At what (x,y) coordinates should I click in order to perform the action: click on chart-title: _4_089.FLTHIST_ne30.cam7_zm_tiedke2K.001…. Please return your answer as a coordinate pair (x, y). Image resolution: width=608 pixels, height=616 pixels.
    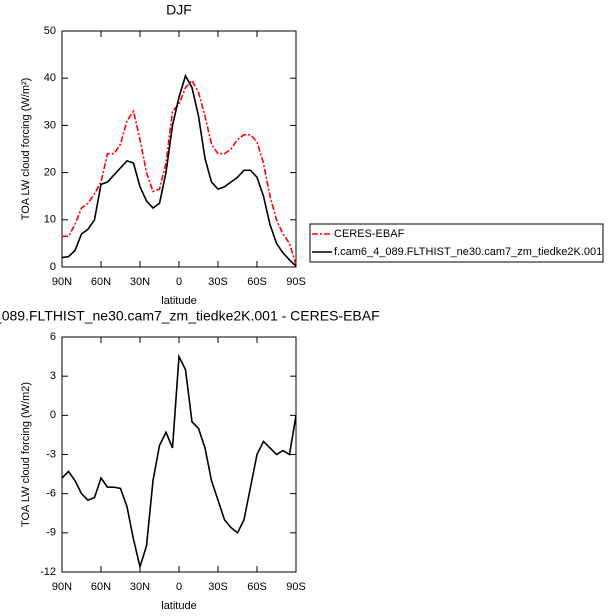
    Looking at the image, I should click on (190, 316).